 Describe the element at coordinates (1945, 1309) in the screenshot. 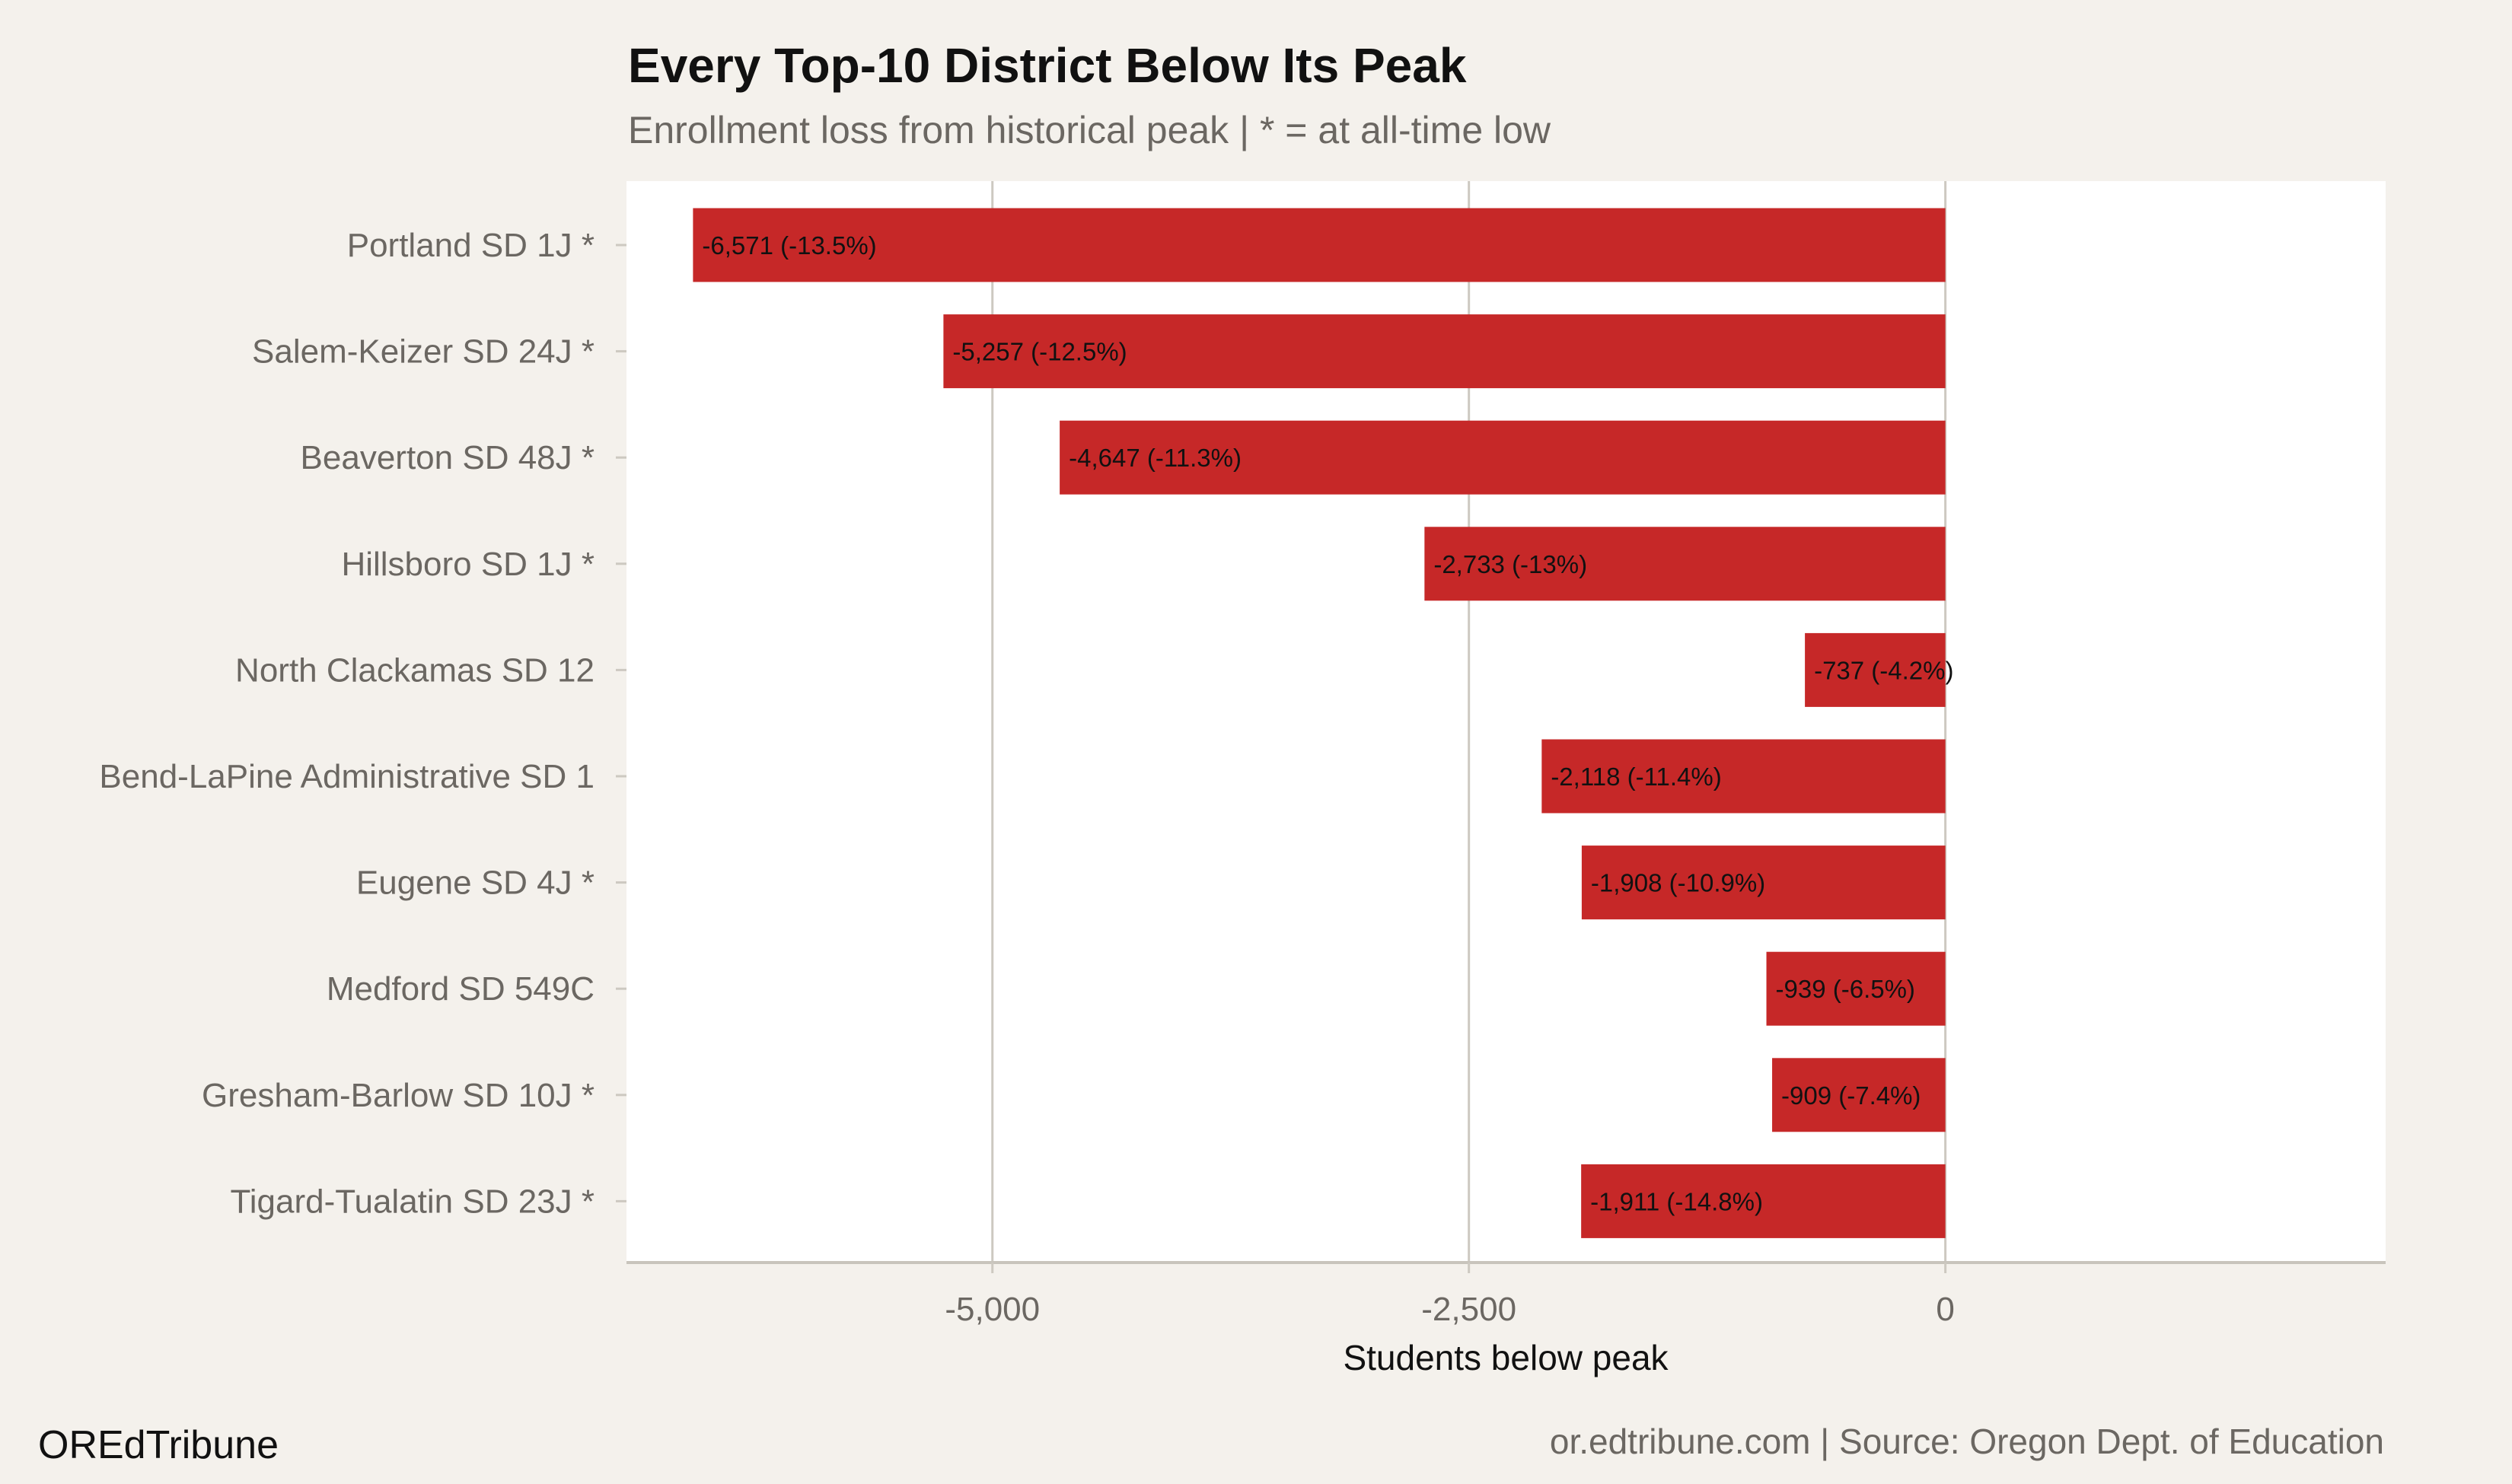

I see `x-tick-label: 0` at that location.